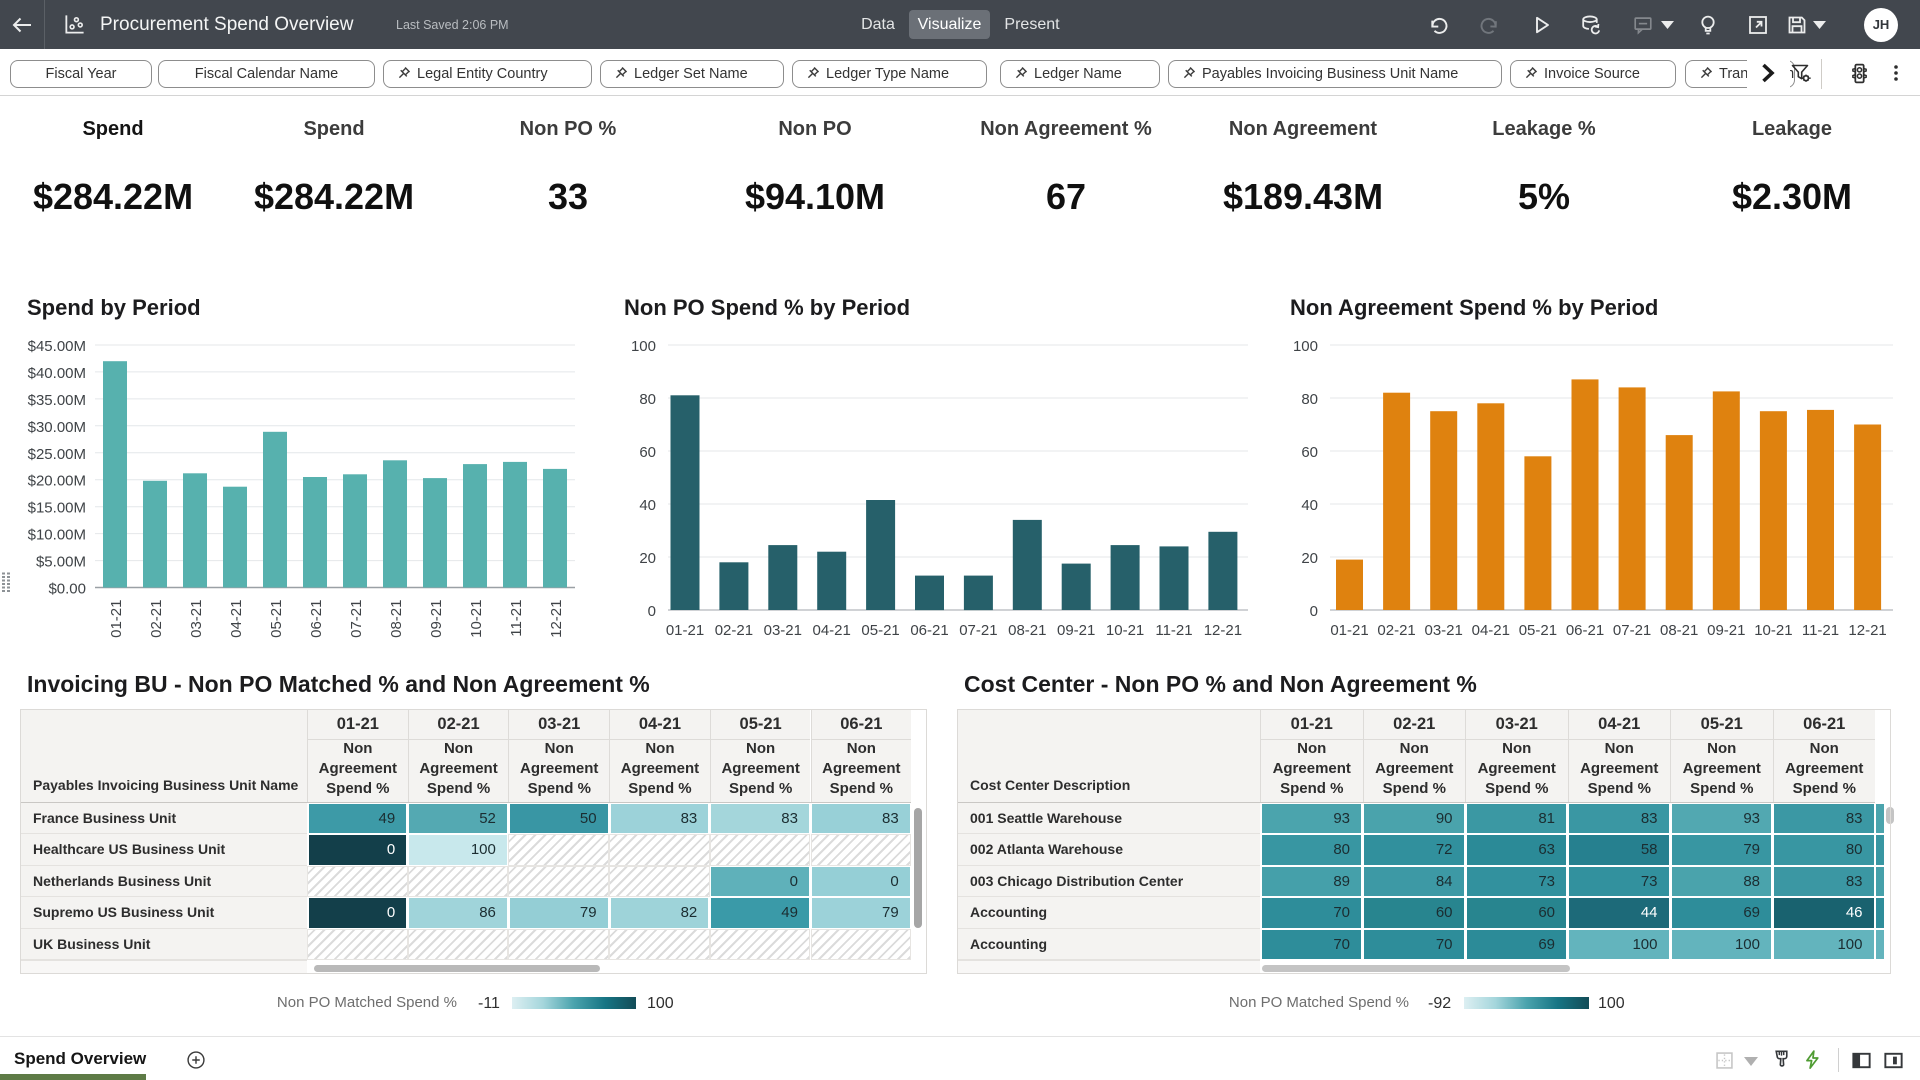  I want to click on svg-text: $35.00M, so click(57, 400).